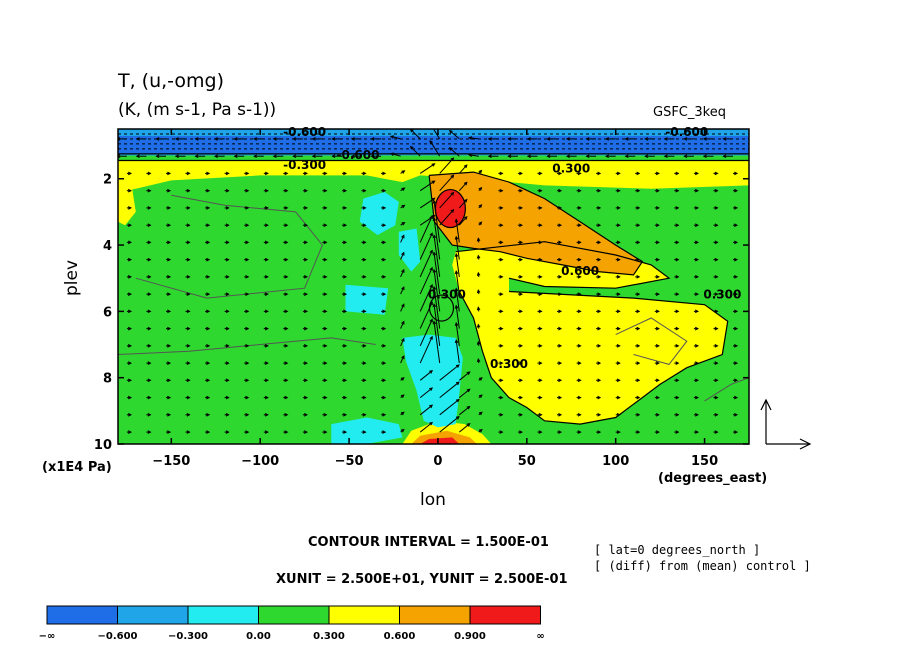 The image size is (904, 654). What do you see at coordinates (82, 615) in the screenshot?
I see `colorbar-band-deep_blue` at bounding box center [82, 615].